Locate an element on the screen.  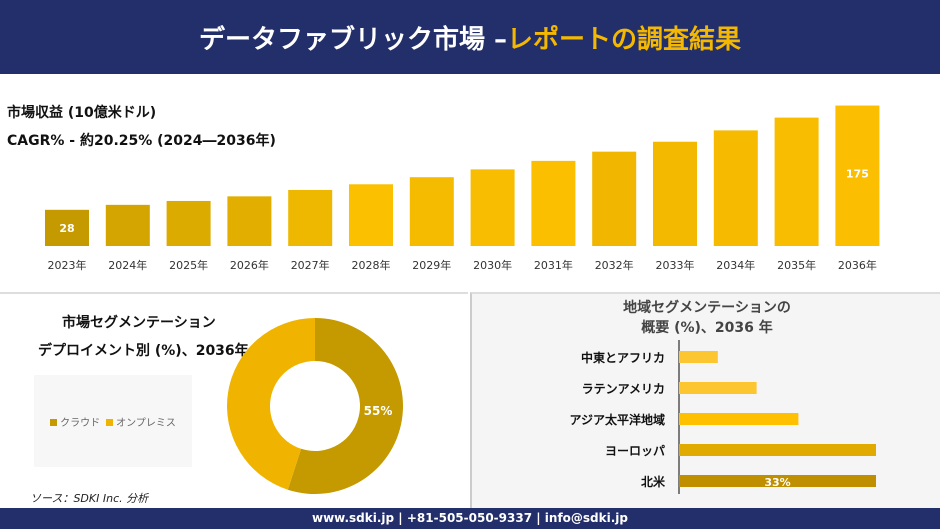
deployment-donut: 55% is located at coordinates (314, 406).